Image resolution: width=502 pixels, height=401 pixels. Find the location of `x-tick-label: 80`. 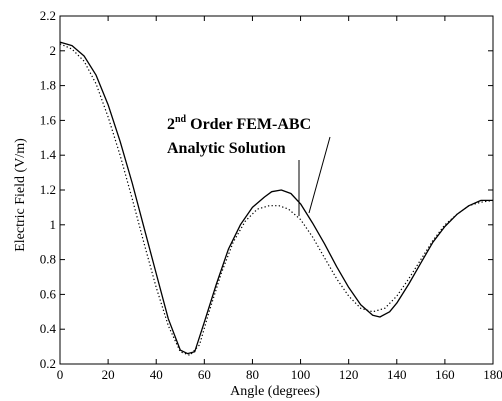

x-tick-label: 80 is located at coordinates (252, 374).